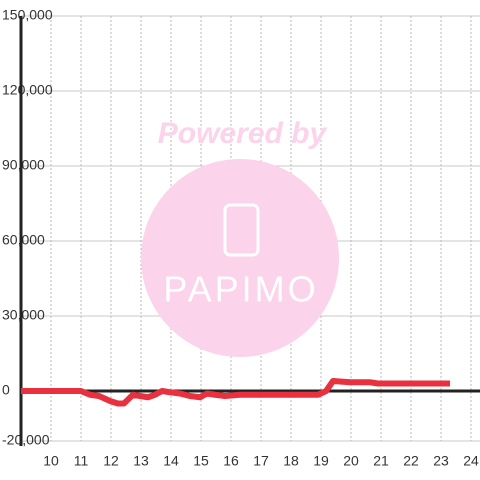 The image size is (480, 480). Describe the element at coordinates (51, 461) in the screenshot. I see `x-tick-label: 10` at that location.